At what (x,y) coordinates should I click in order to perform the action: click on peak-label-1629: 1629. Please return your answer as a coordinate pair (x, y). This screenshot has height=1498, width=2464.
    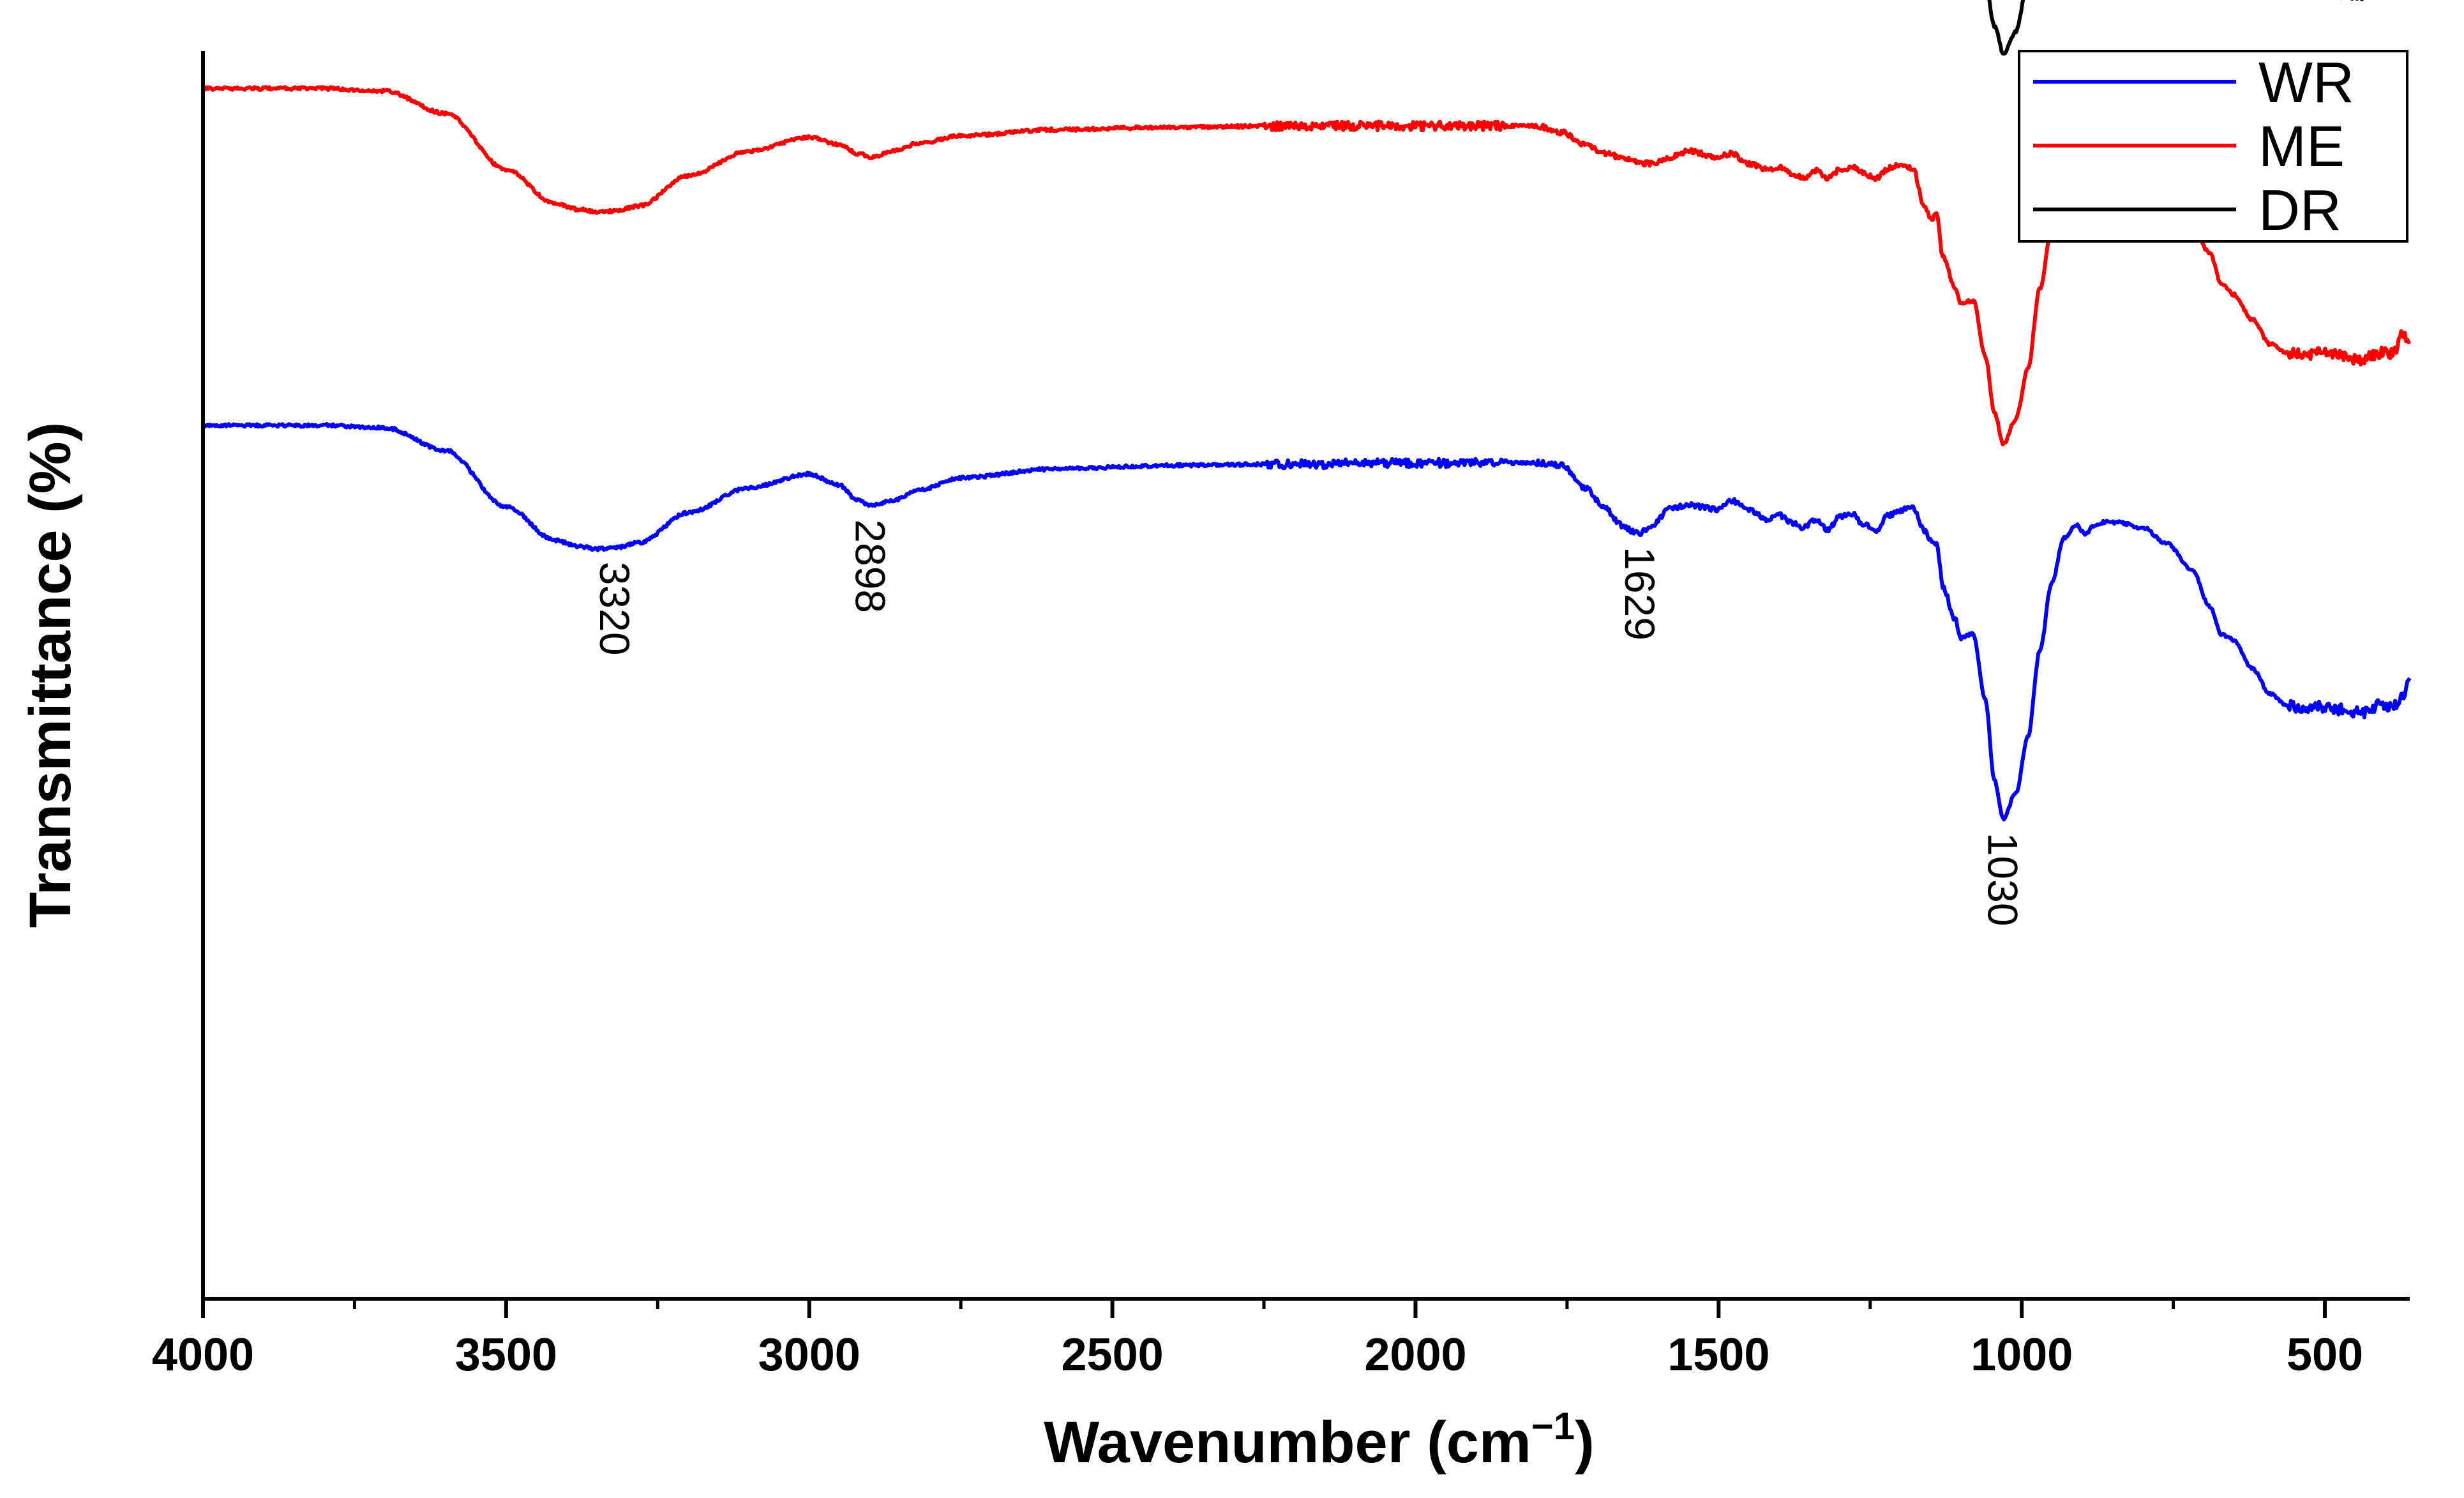
    Looking at the image, I should click on (1640, 593).